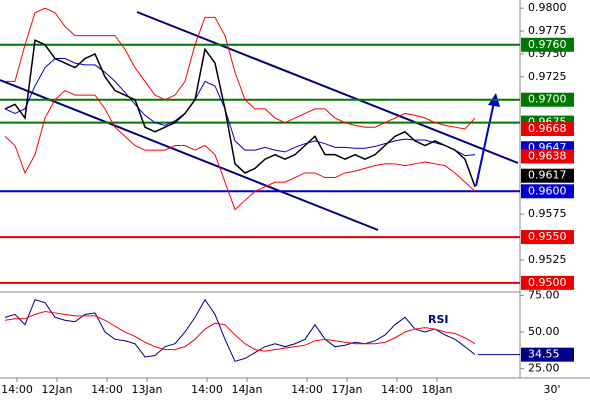  Describe the element at coordinates (544, 294) in the screenshot. I see `y-tick-label: 75.00` at that location.